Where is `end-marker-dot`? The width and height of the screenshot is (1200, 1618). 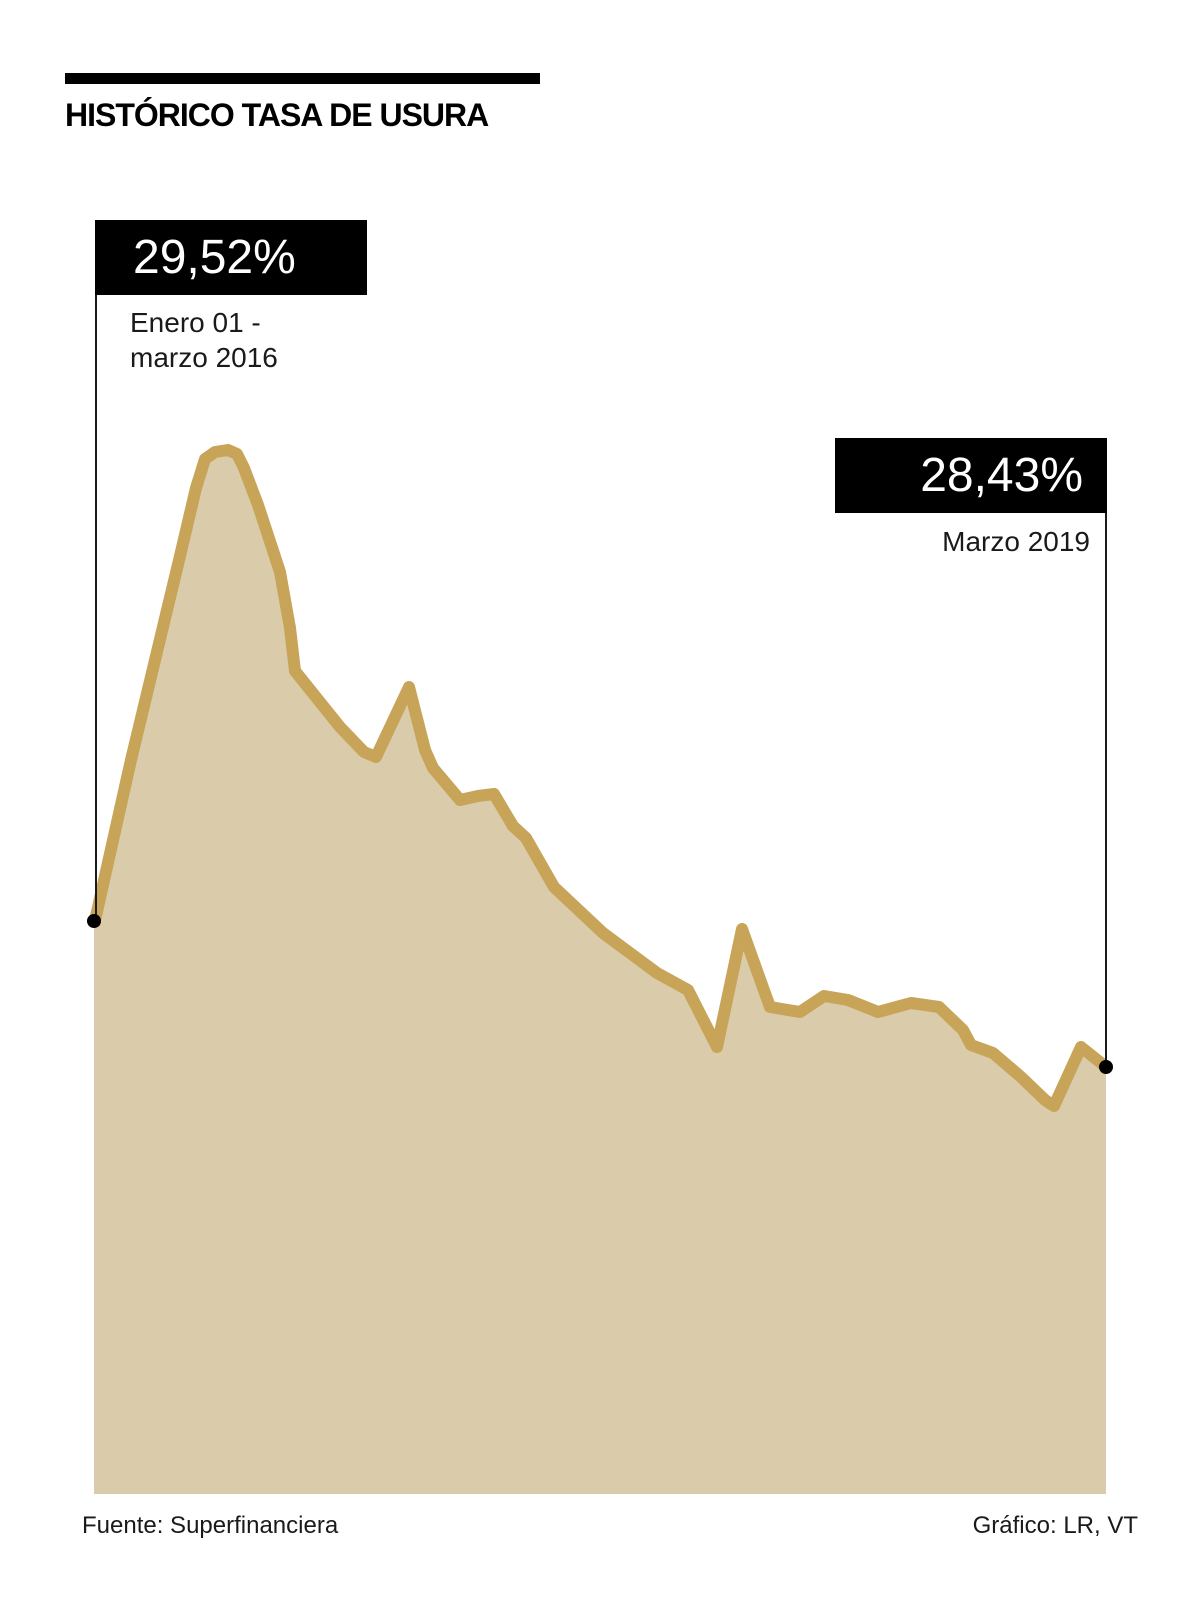
end-marker-dot is located at coordinates (1106, 1067).